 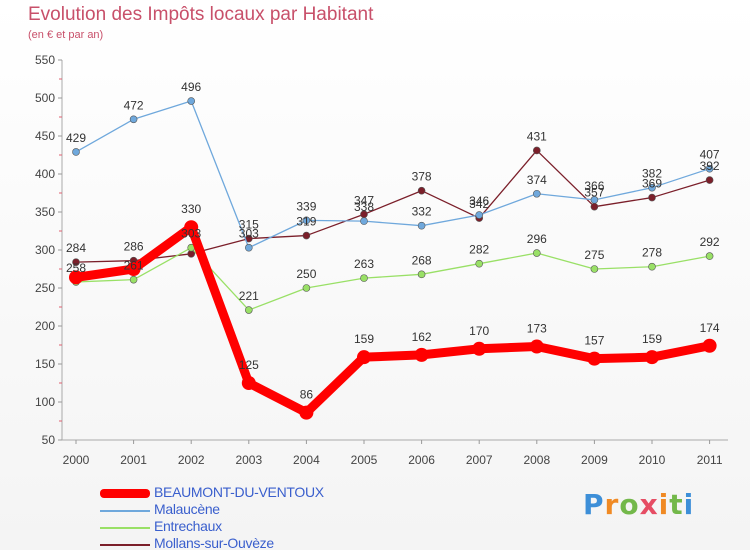 I want to click on data-label: 286, so click(x=134, y=247).